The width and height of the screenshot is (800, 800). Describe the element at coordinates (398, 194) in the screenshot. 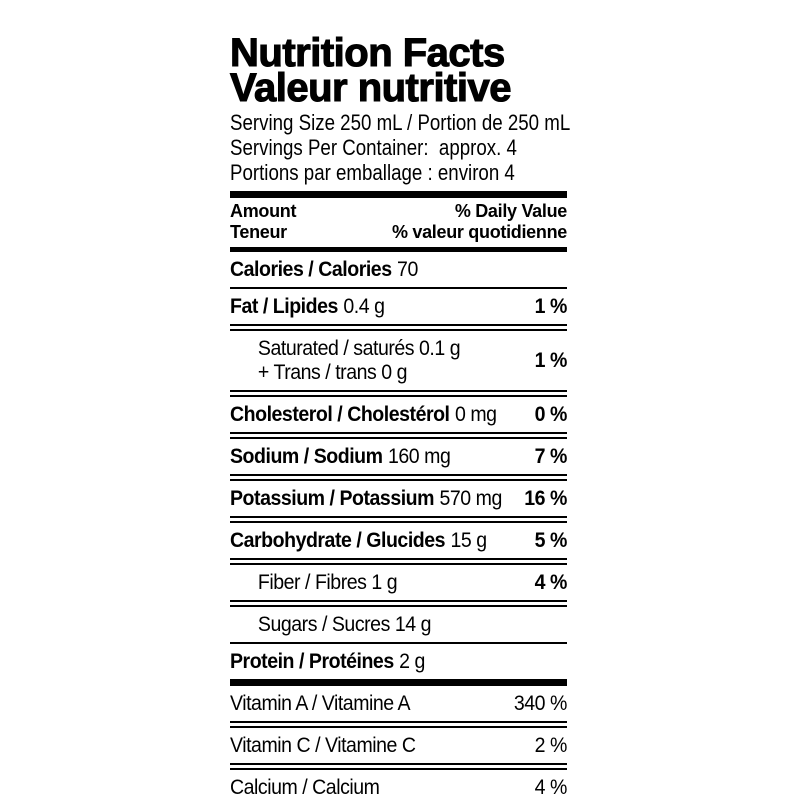

I see `thick-divider-top` at that location.